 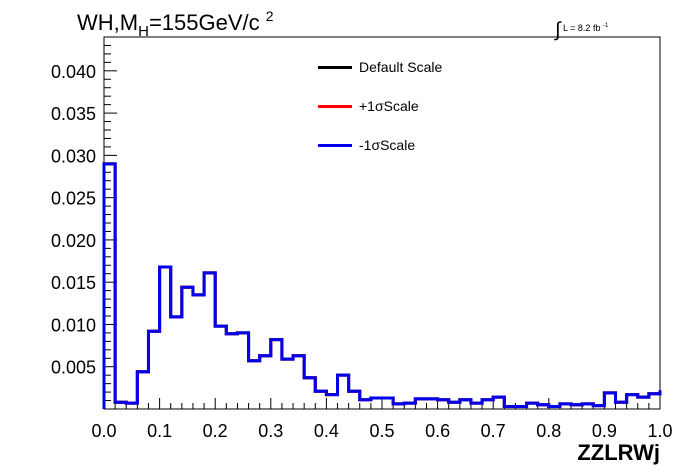 What do you see at coordinates (215, 431) in the screenshot?
I see `x-tick-label: 0.2` at bounding box center [215, 431].